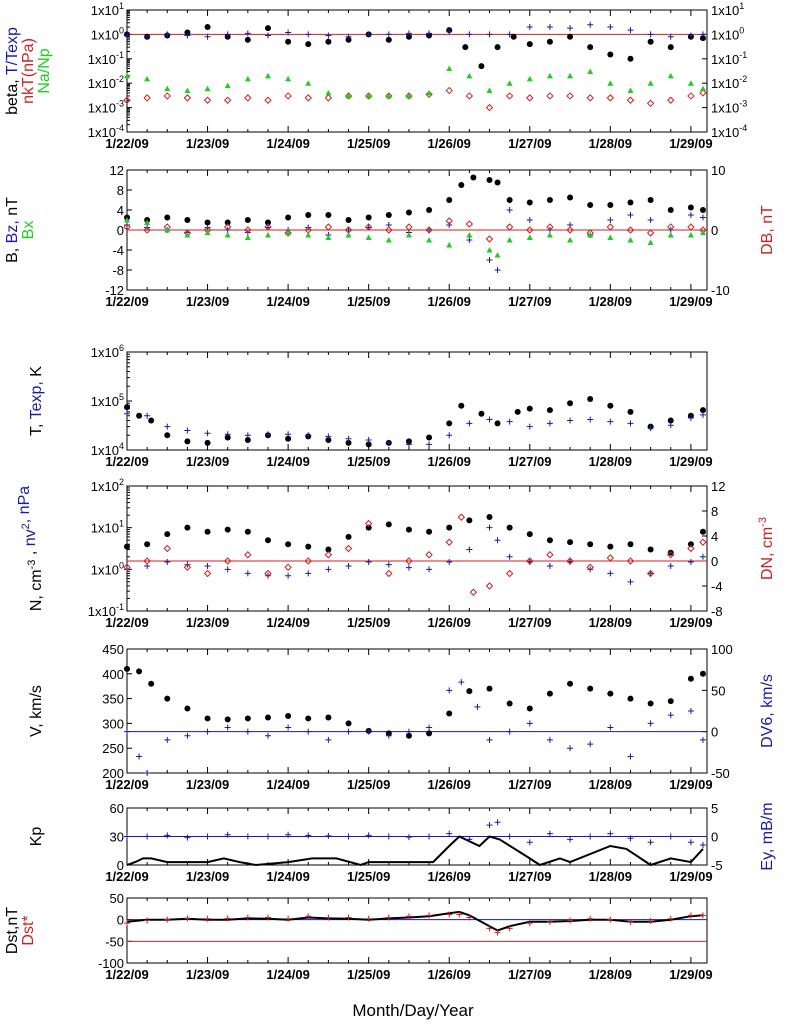 This screenshot has width=791, height=1024. Describe the element at coordinates (107, 9) in the screenshot. I see `y-tick-label: 1x10¹` at that location.